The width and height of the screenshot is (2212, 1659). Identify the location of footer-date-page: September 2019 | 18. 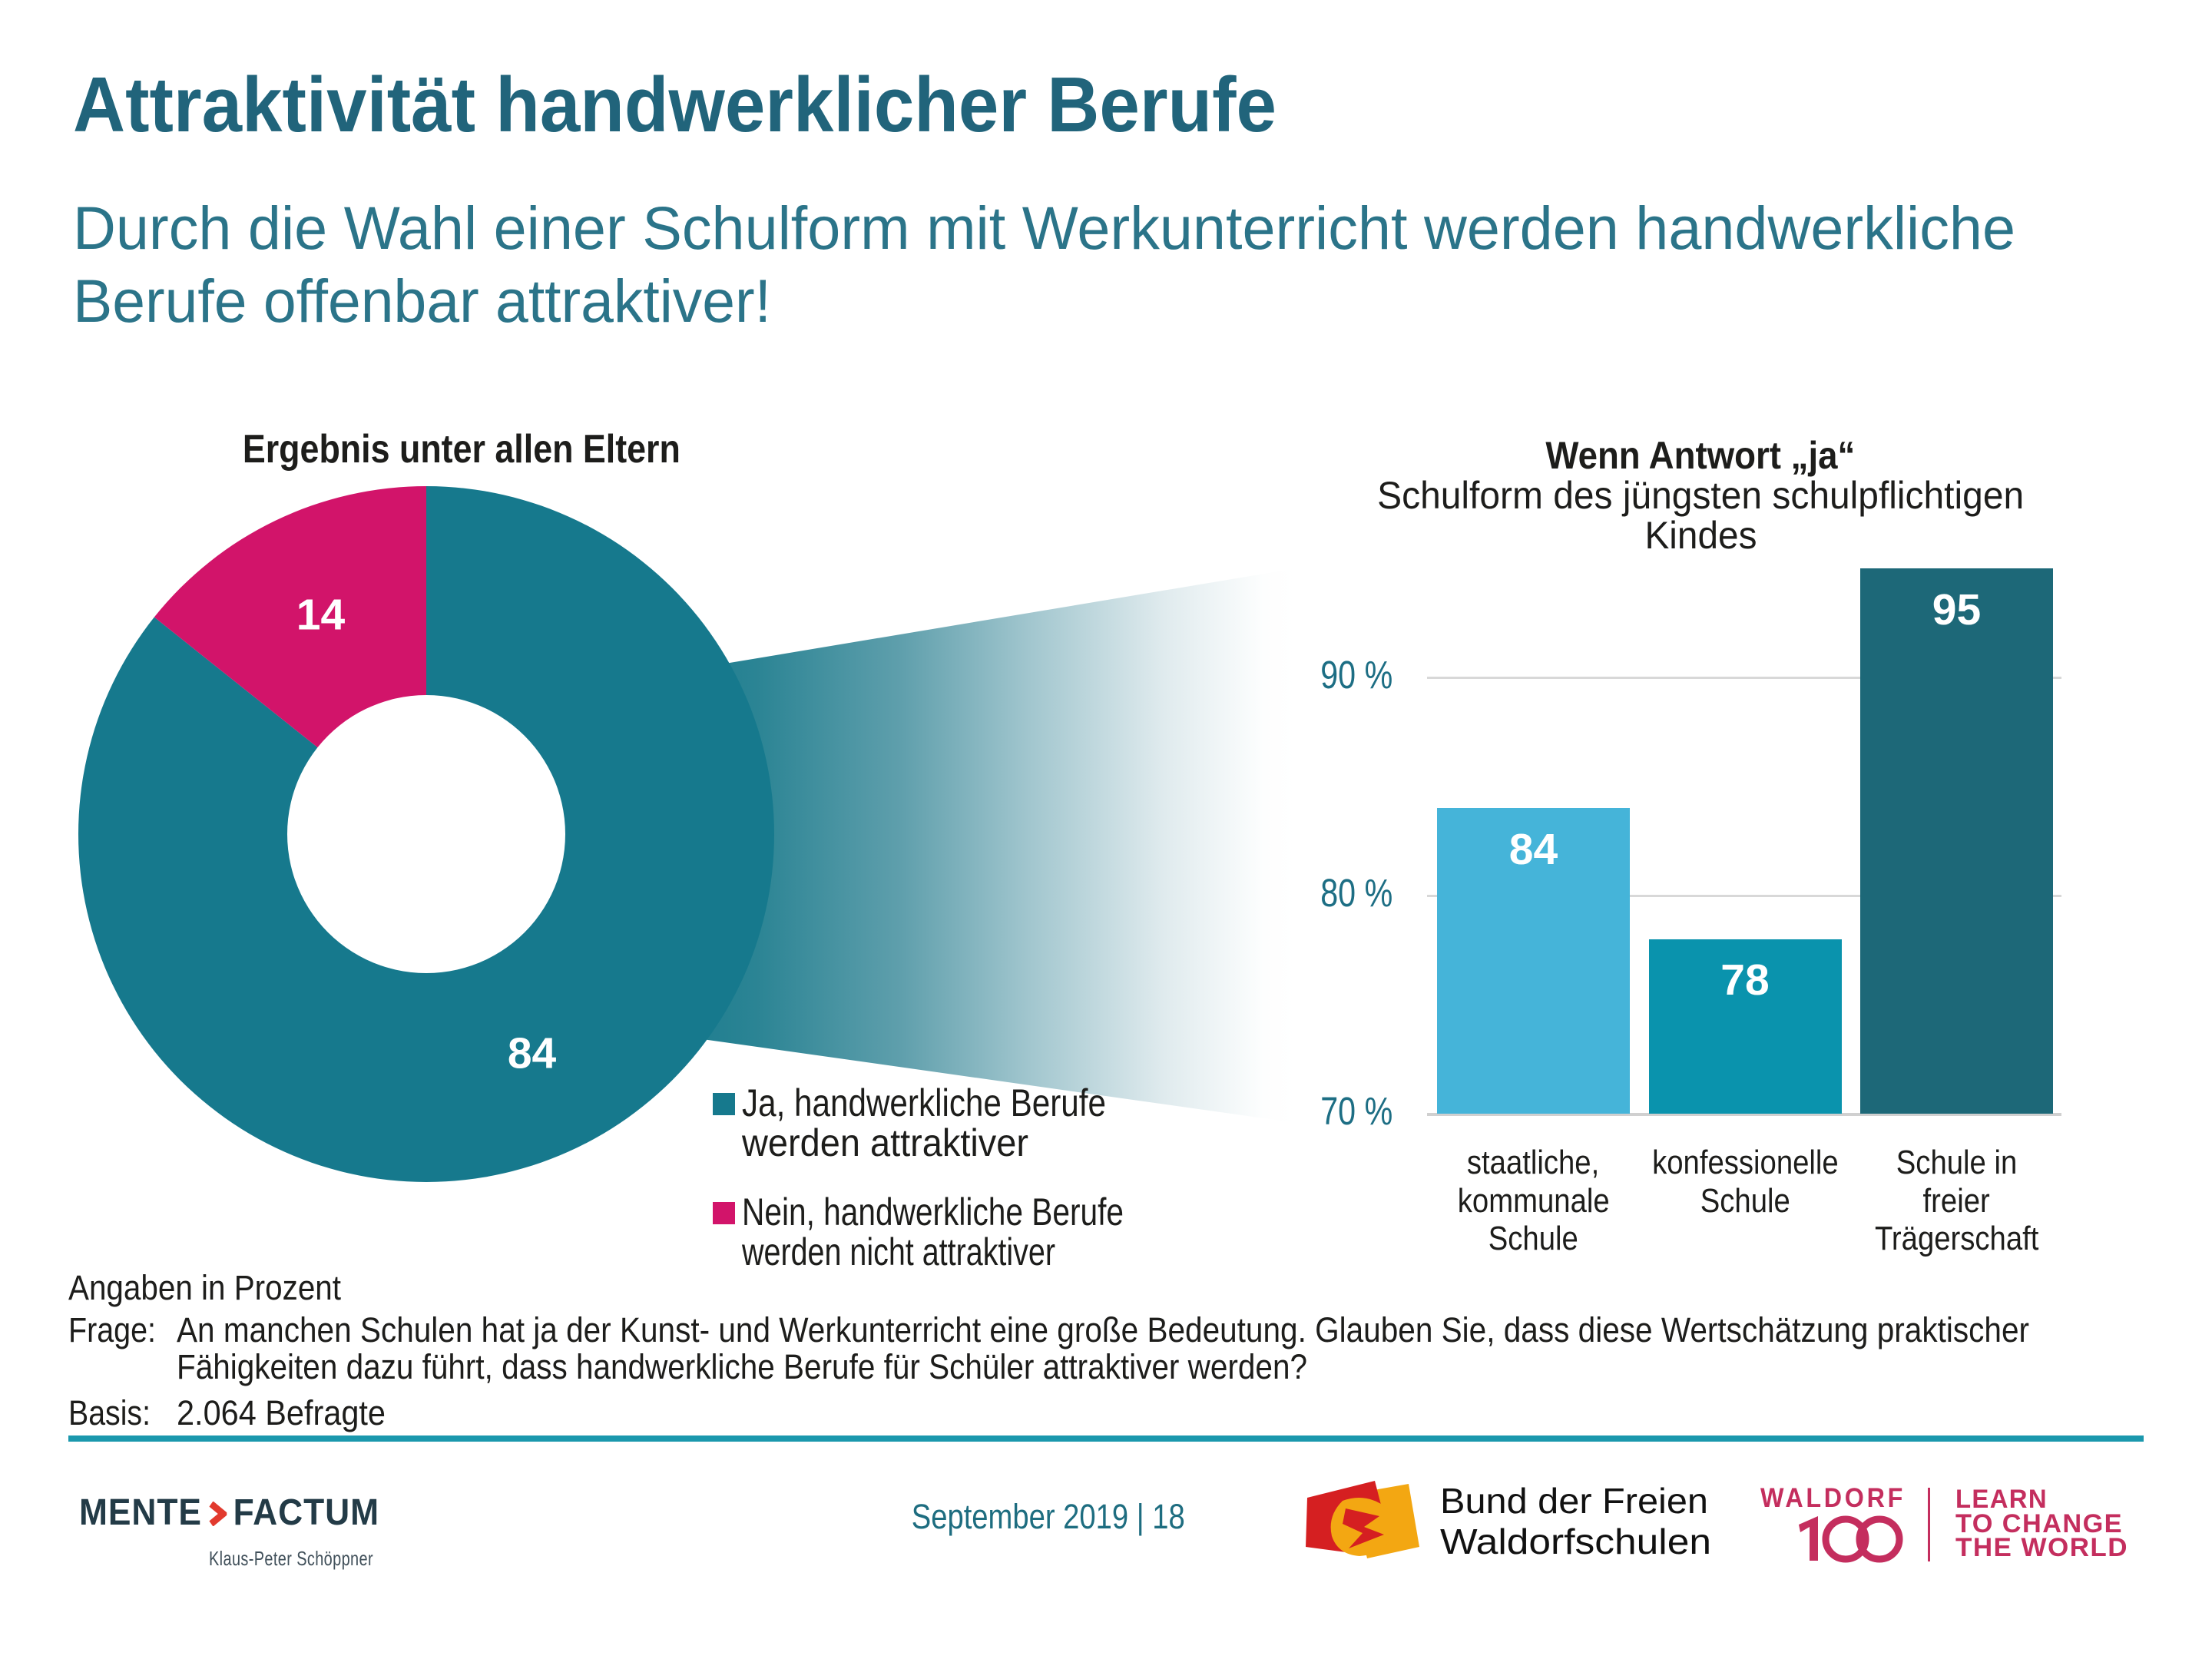
(1048, 1517).